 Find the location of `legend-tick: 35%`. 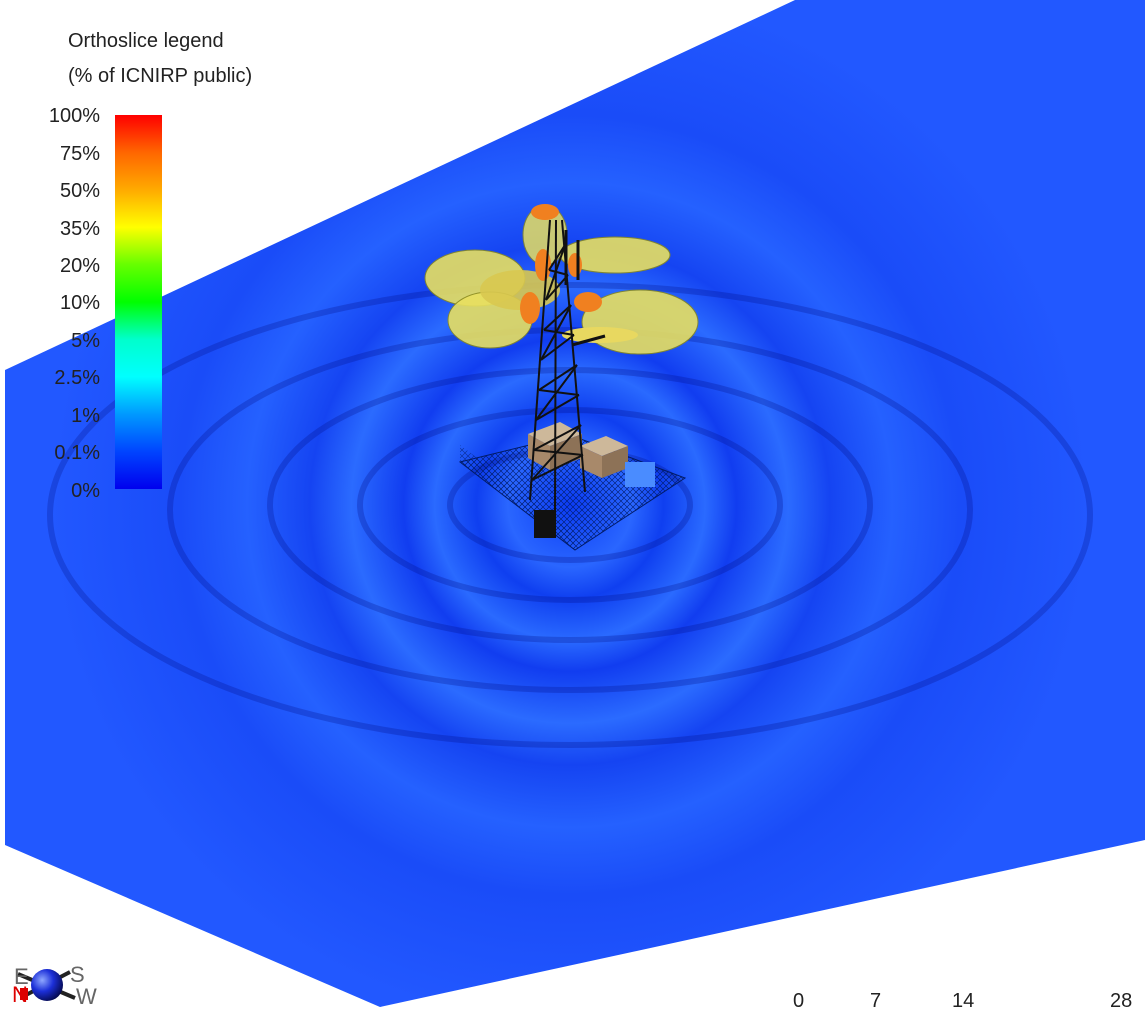

legend-tick: 35% is located at coordinates (79, 229).